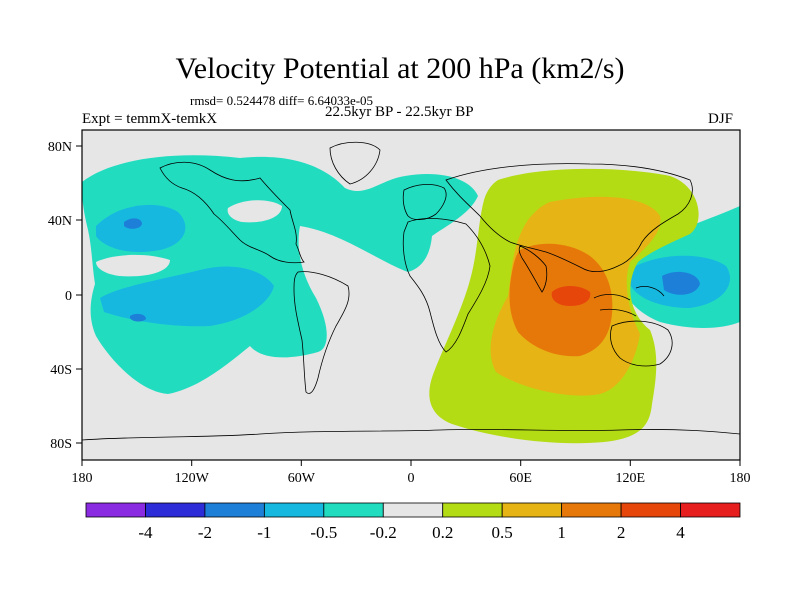  What do you see at coordinates (133, 223) in the screenshot?
I see `contour-neg1-na-core` at bounding box center [133, 223].